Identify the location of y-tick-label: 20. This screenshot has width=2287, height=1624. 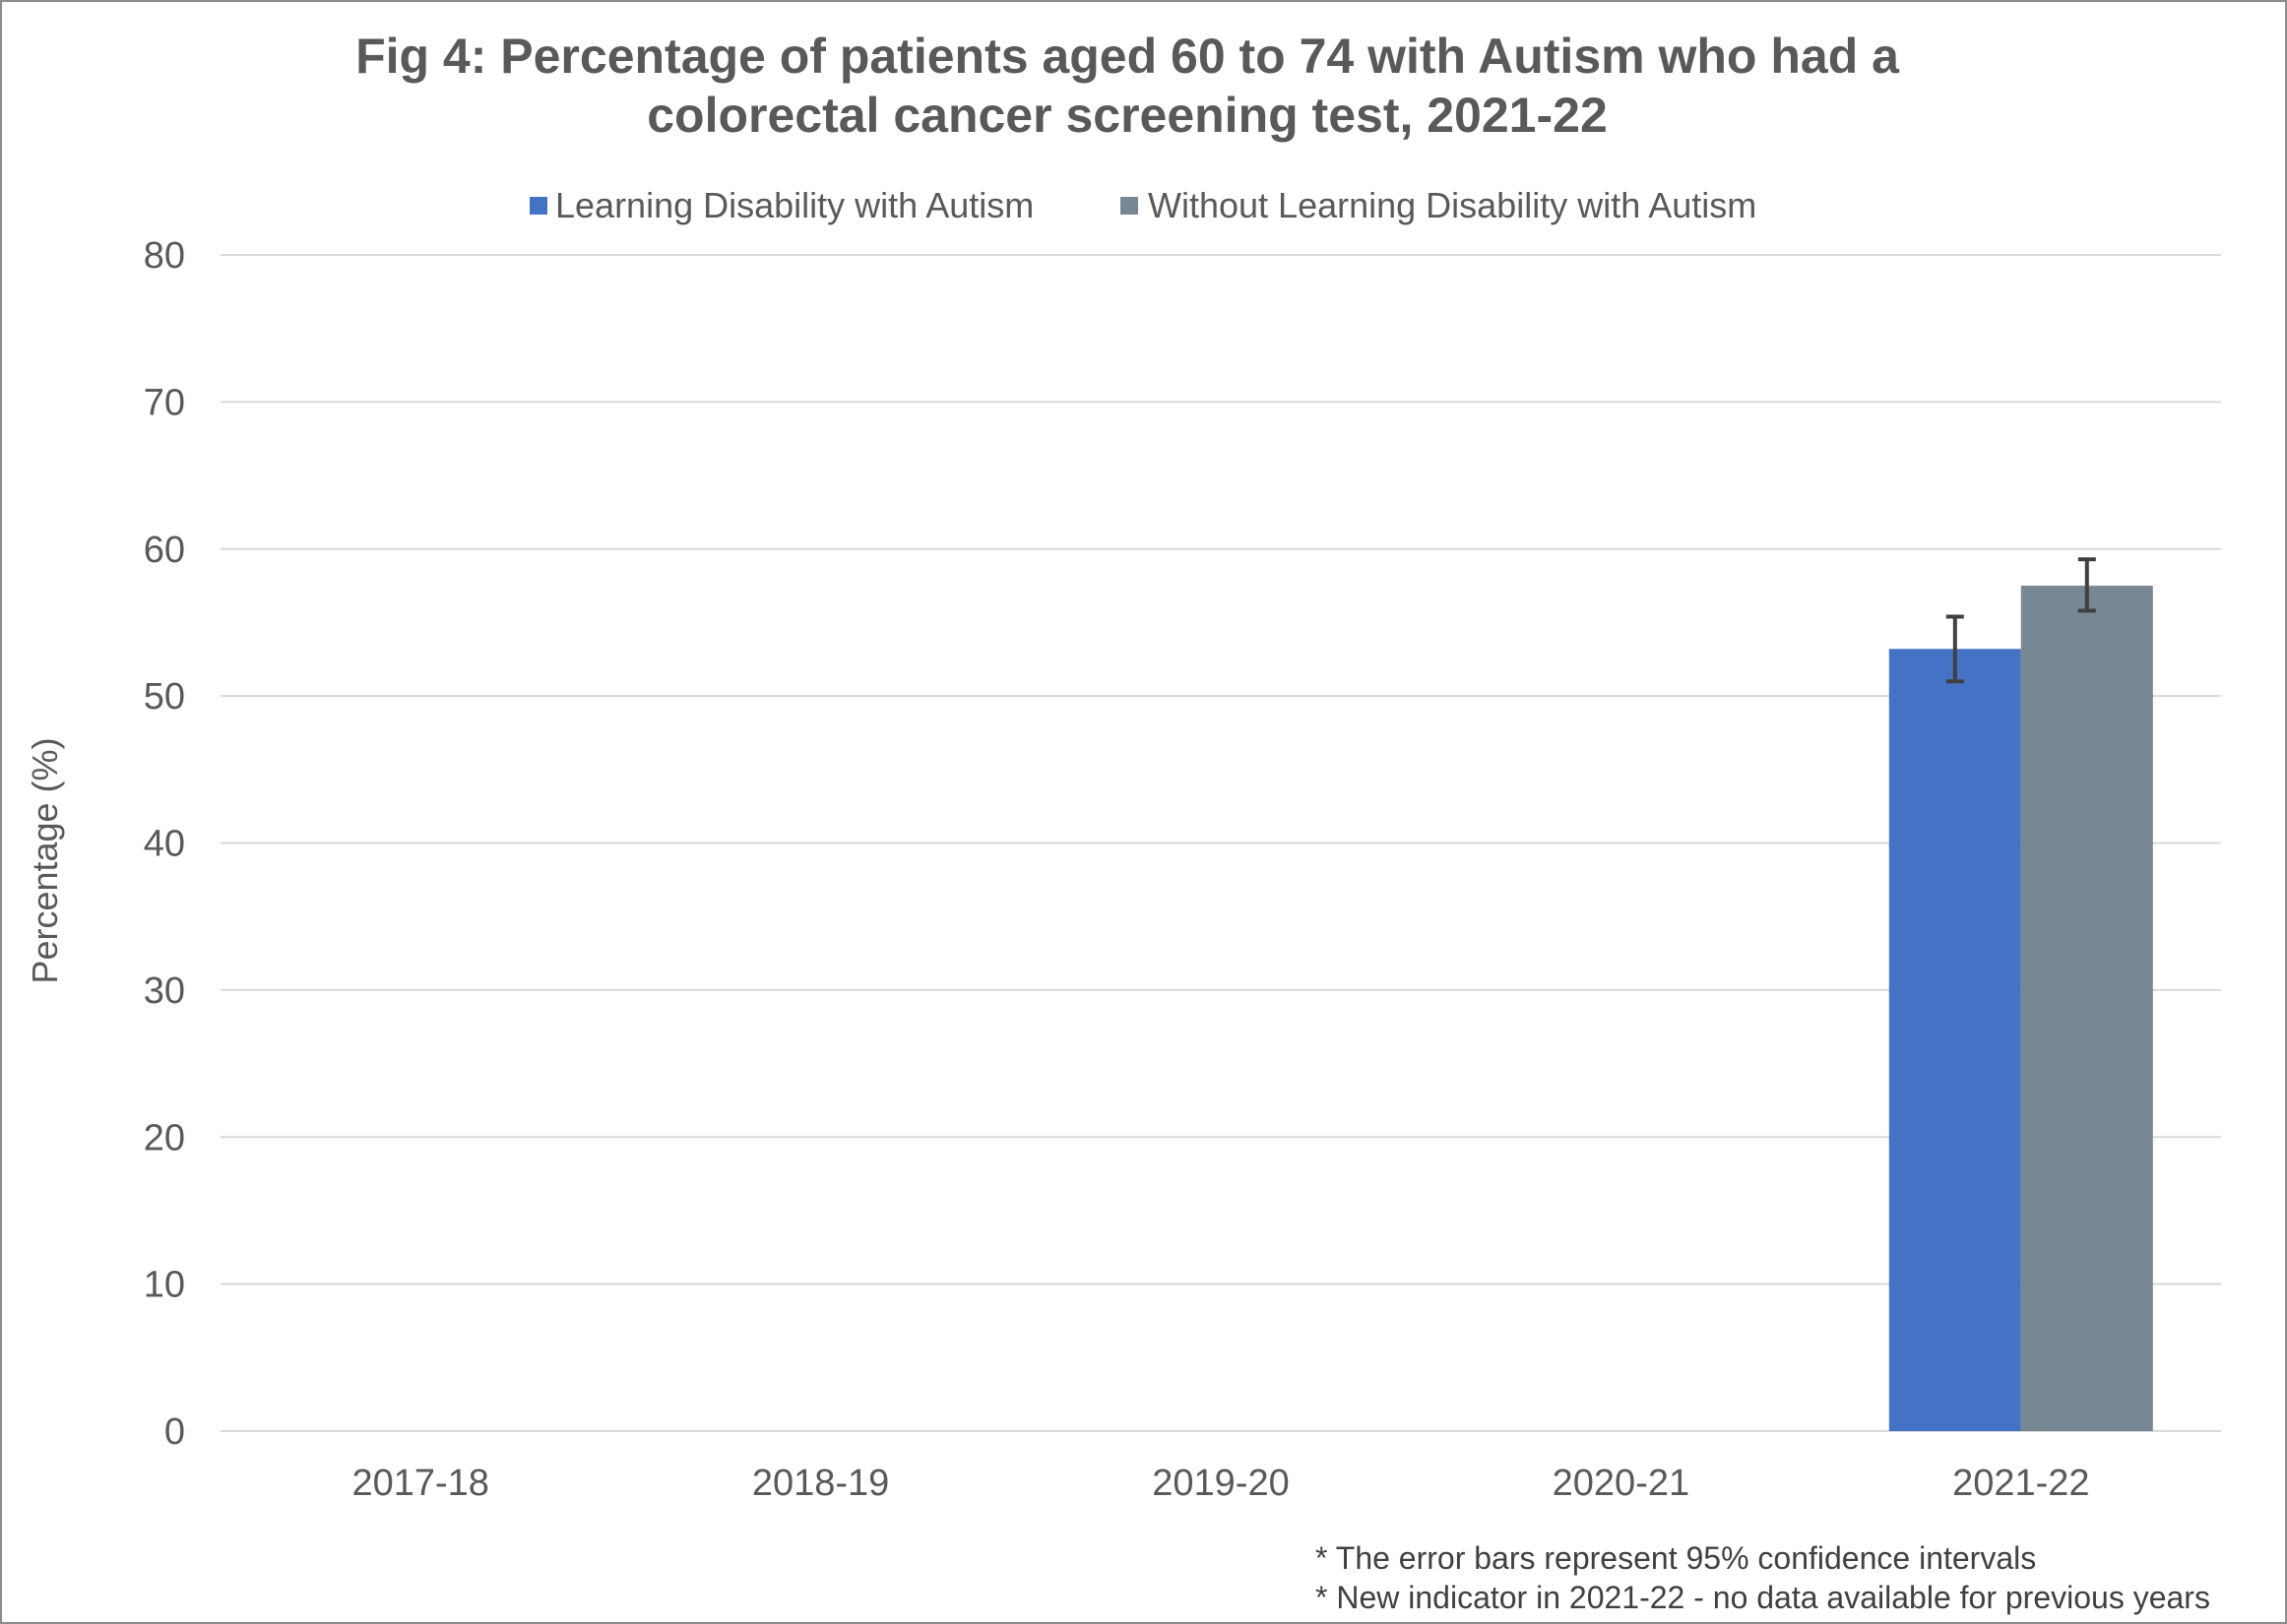
(165, 1137).